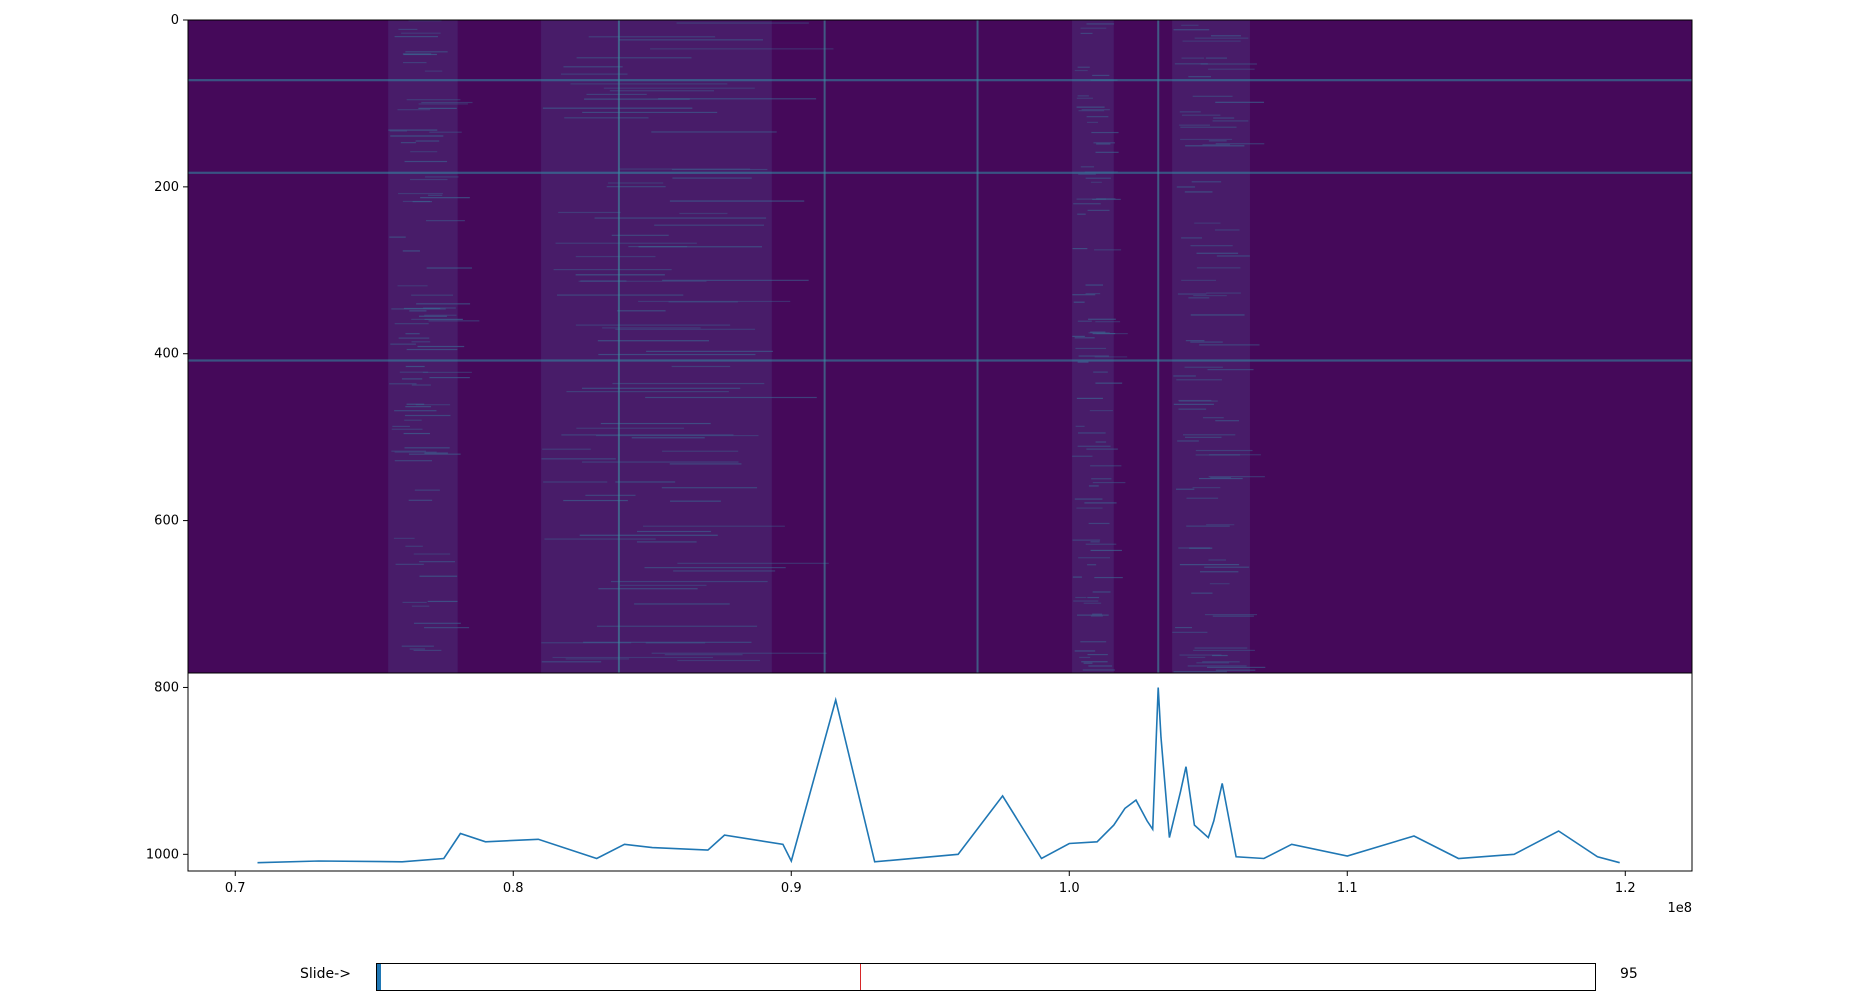 Image resolution: width=1853 pixels, height=991 pixels. What do you see at coordinates (162, 854) in the screenshot?
I see `y-tick-label: 1000` at bounding box center [162, 854].